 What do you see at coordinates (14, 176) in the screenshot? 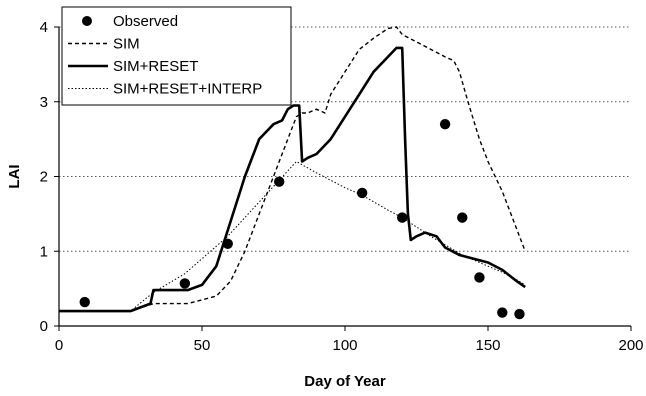
I see `y-axis-title: LAI` at bounding box center [14, 176].